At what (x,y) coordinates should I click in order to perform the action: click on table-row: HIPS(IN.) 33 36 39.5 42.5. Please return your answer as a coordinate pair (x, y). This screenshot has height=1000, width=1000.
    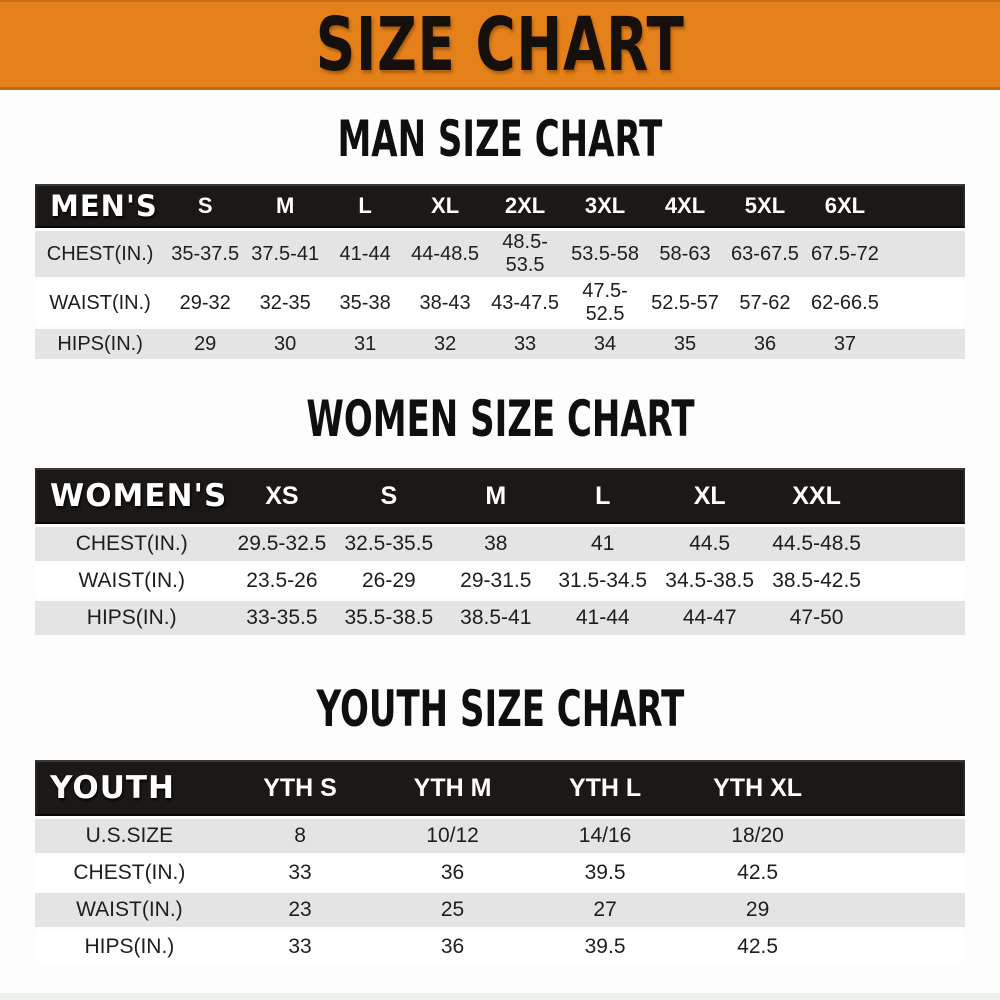
    Looking at the image, I should click on (500, 947).